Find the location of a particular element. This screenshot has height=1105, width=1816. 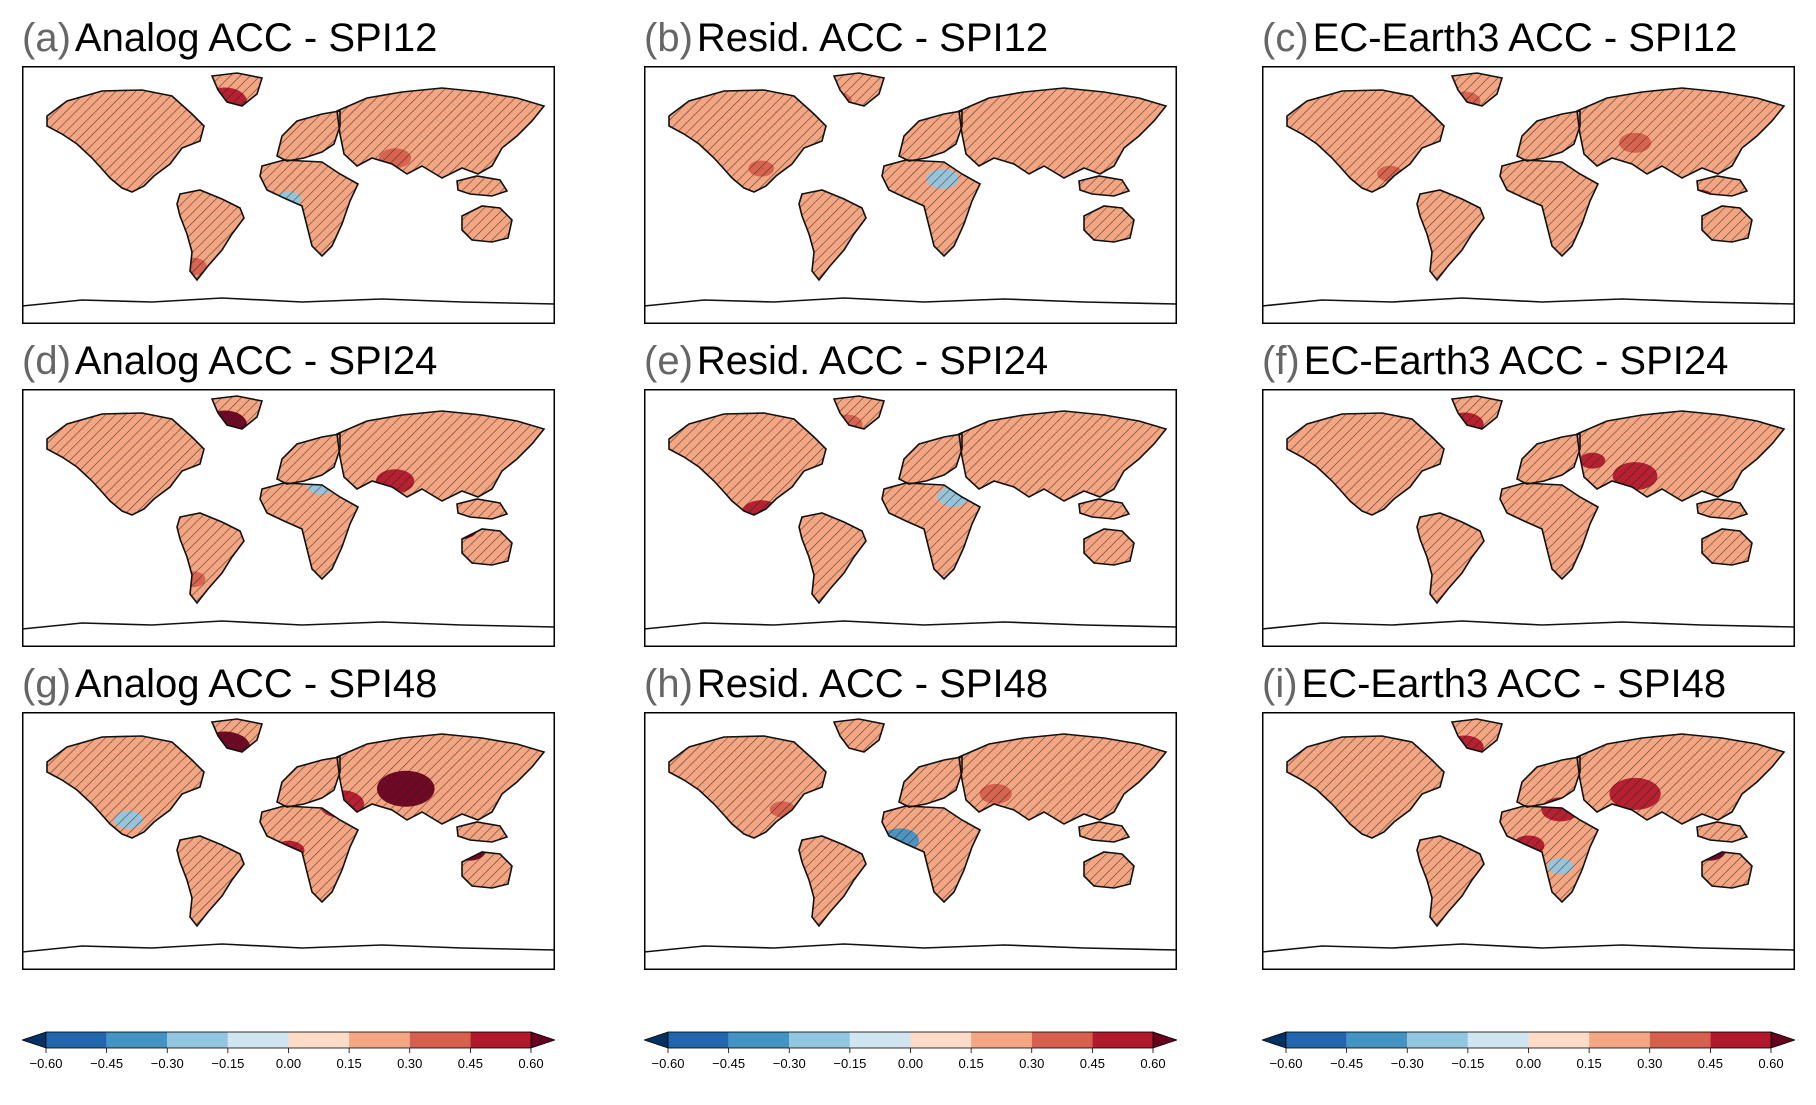

map-f is located at coordinates (1528, 518).